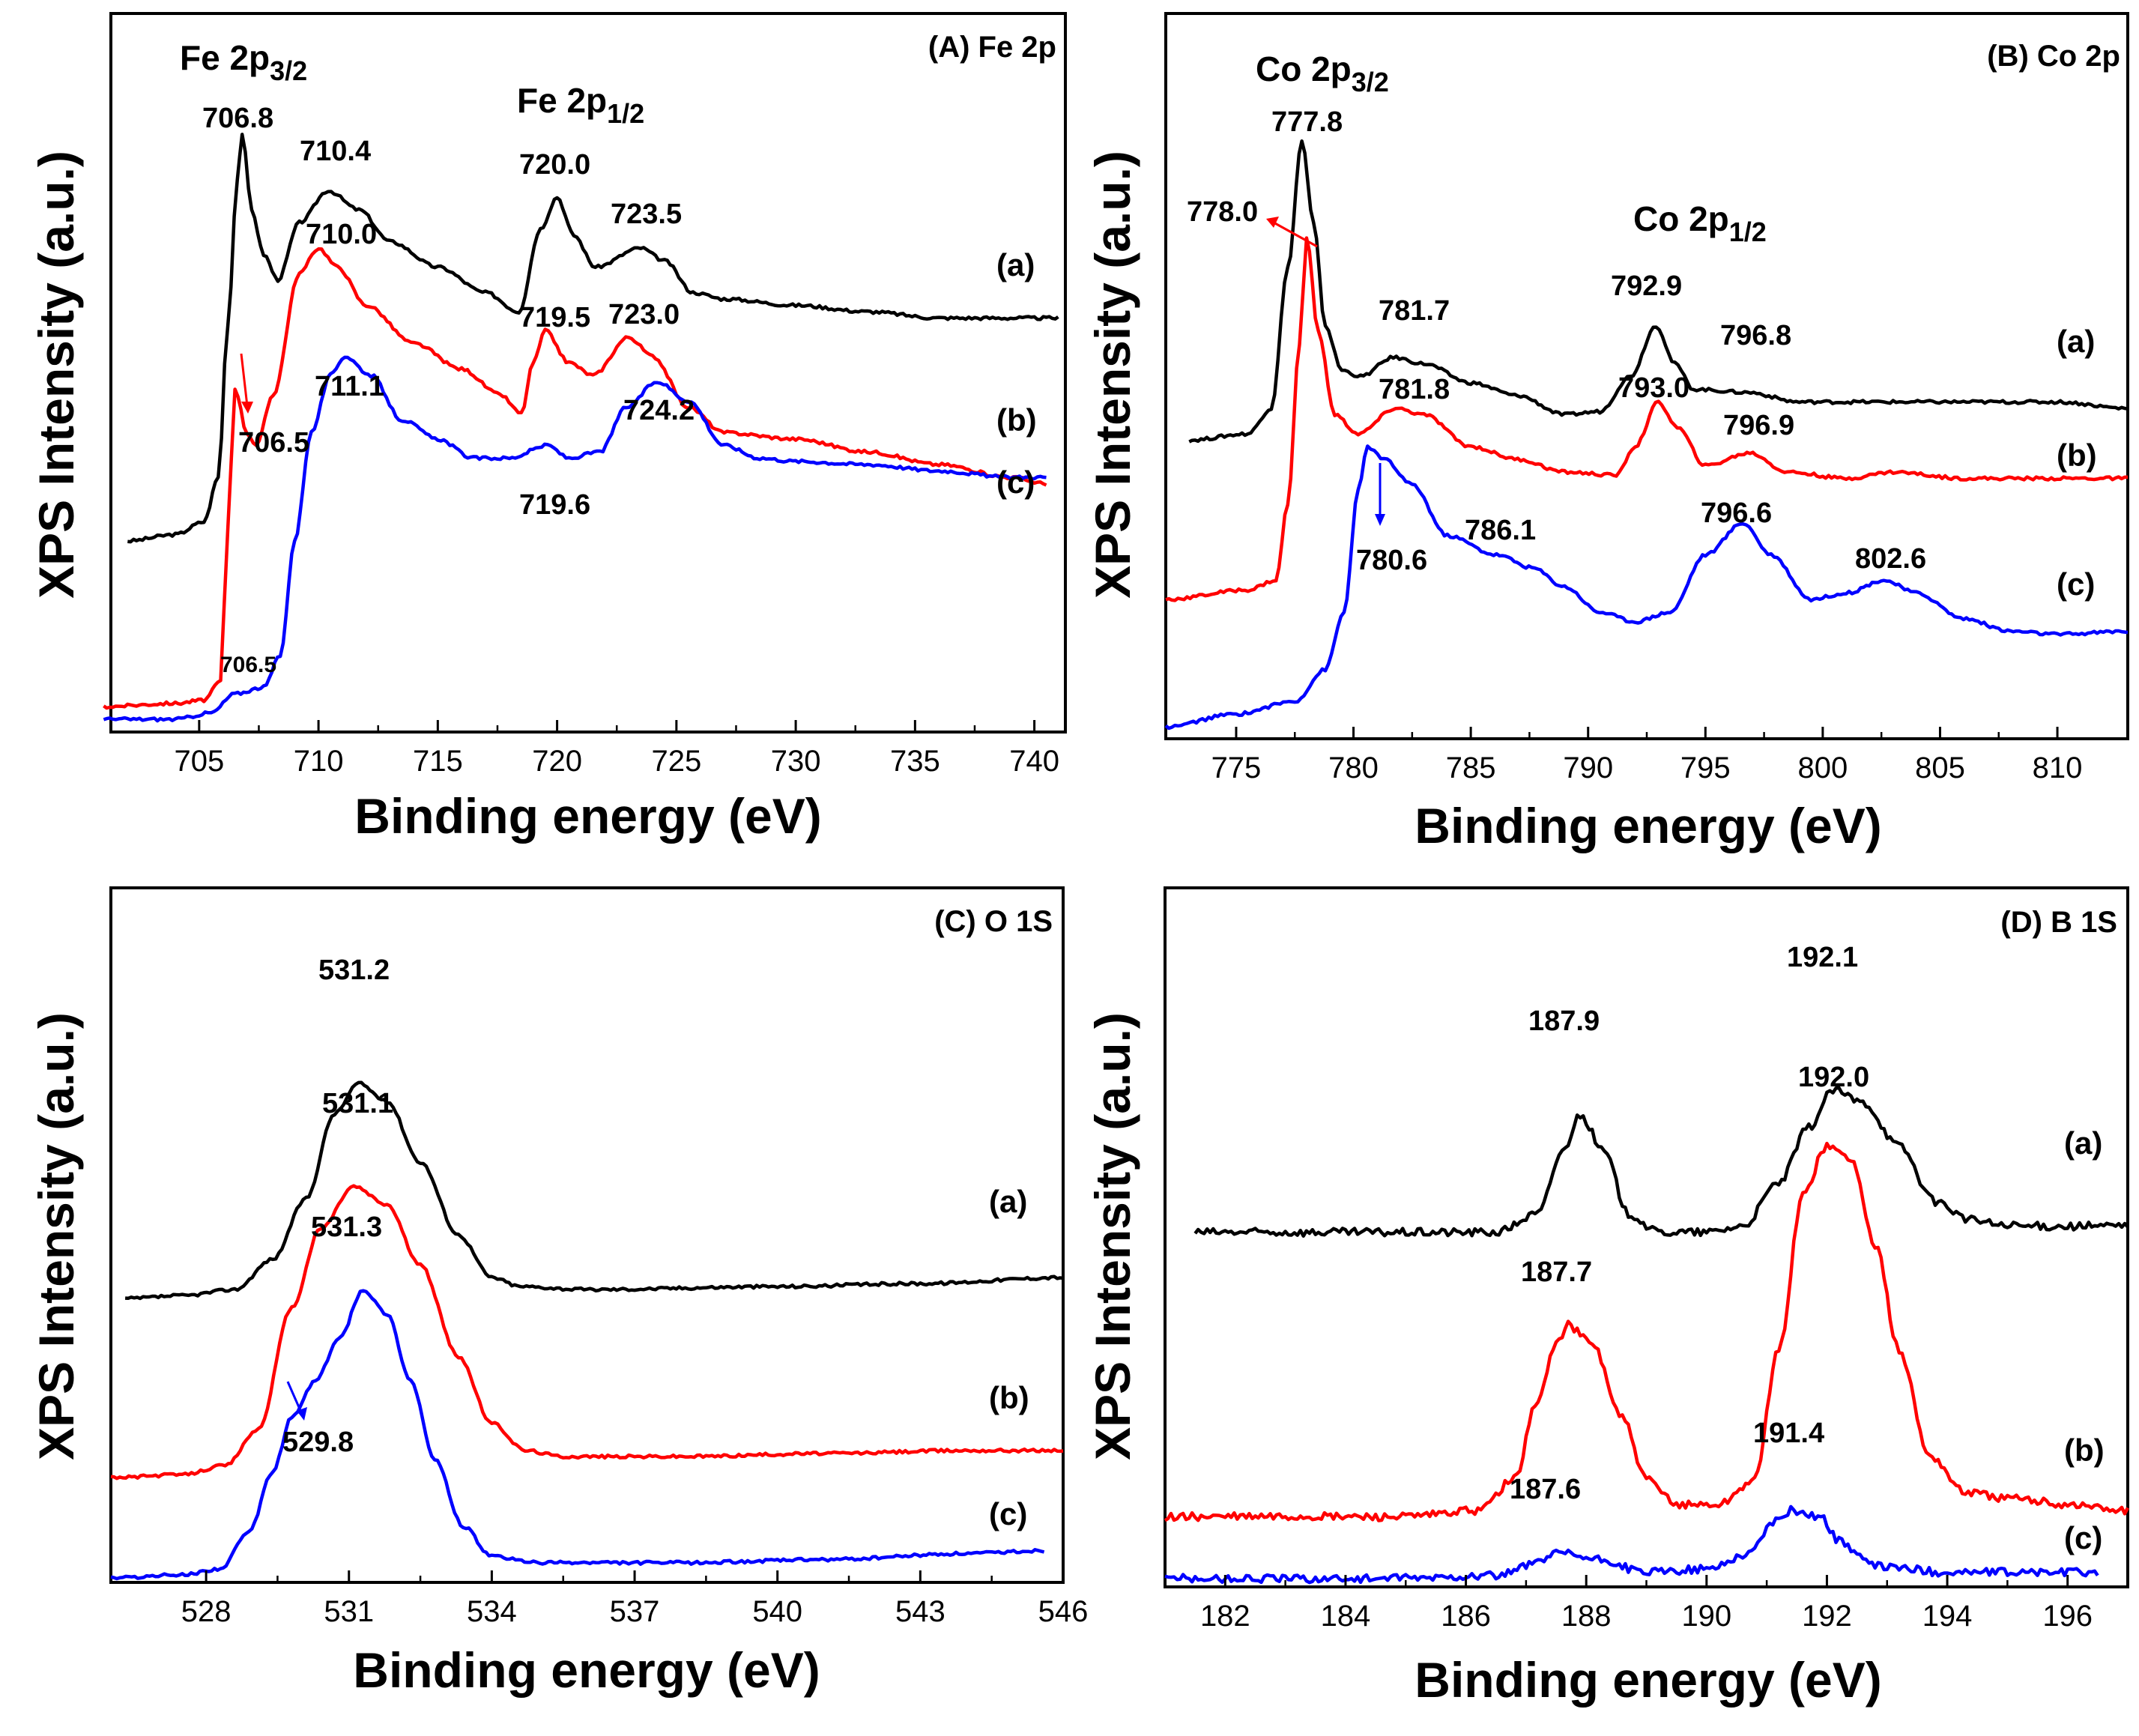  Describe the element at coordinates (1646, 1604) in the screenshot. I see `x-ticks: 182 184 186 188 190 192 194 196` at that location.